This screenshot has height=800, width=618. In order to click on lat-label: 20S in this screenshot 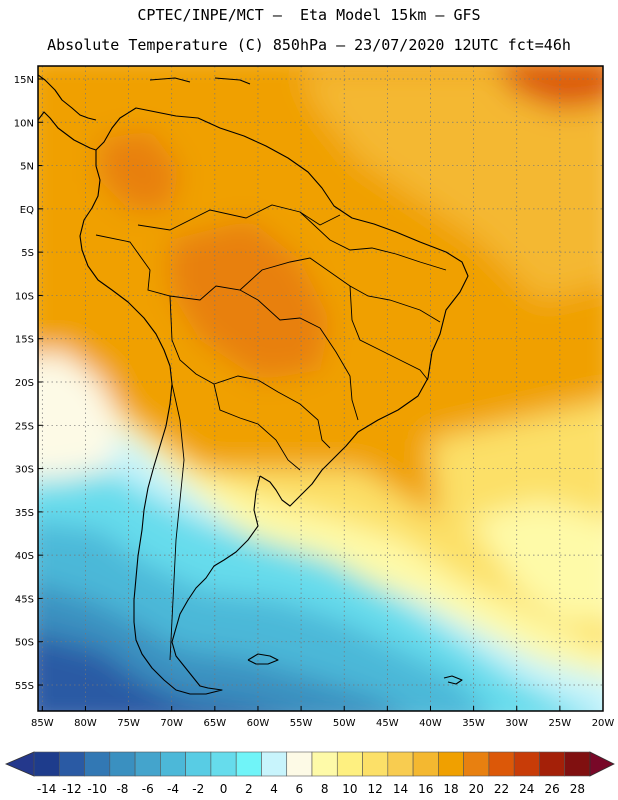, I will do `click(24, 383)`.